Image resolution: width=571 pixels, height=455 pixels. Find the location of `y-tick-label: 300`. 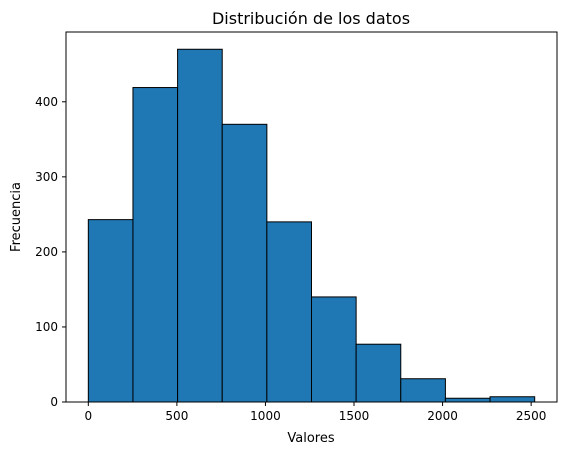

y-tick-label: 300 is located at coordinates (46, 177).